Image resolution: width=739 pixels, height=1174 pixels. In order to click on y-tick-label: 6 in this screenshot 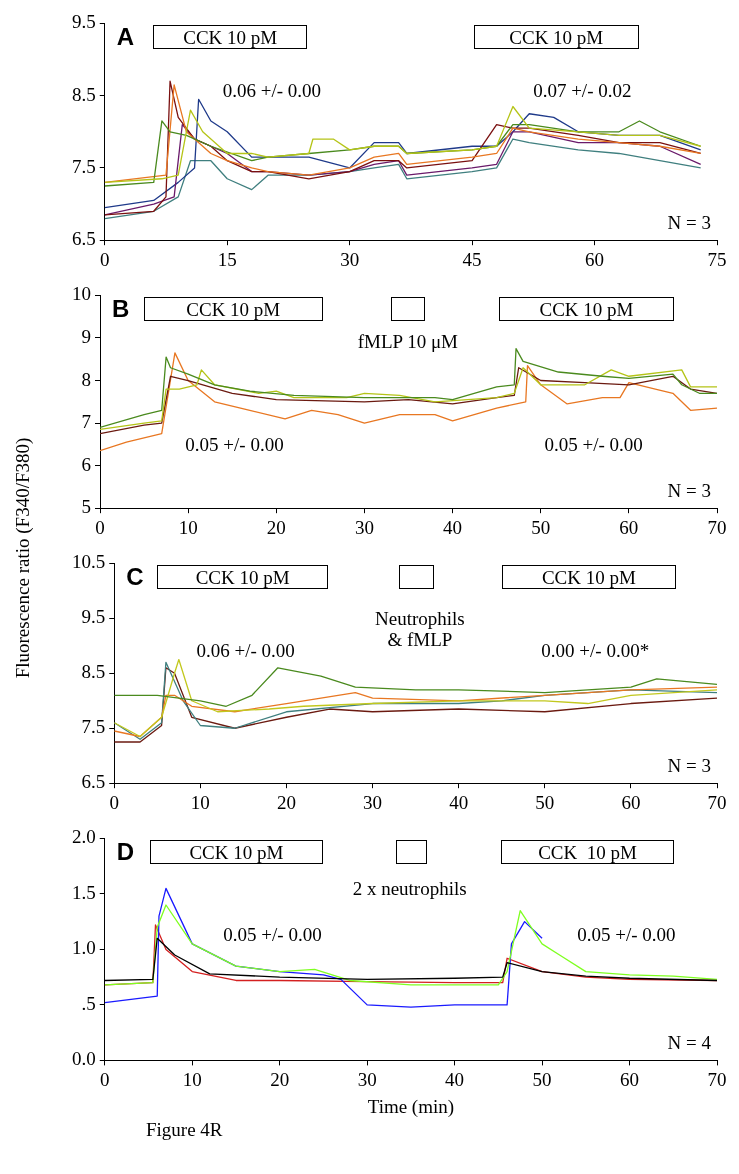, I will do `click(86, 464)`.